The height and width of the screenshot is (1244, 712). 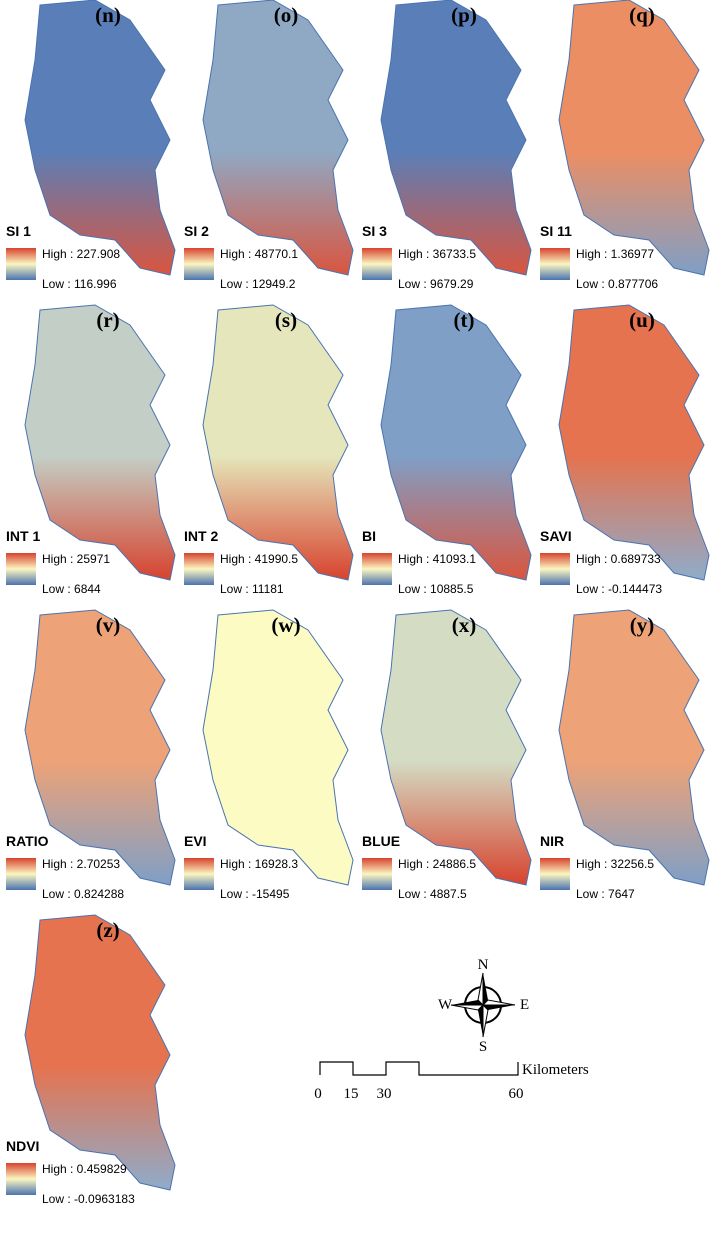 I want to click on map-panel: (n) SI 1 High : 227.908 Low : 116.996, so click(x=91, y=145).